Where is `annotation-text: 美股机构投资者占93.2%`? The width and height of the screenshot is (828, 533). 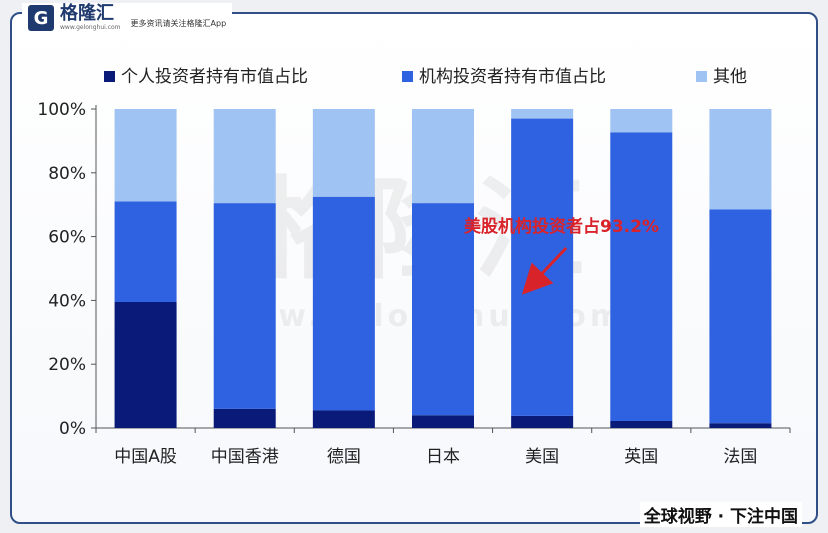
annotation-text: 美股机构投资者占93.2% is located at coordinates (561, 226).